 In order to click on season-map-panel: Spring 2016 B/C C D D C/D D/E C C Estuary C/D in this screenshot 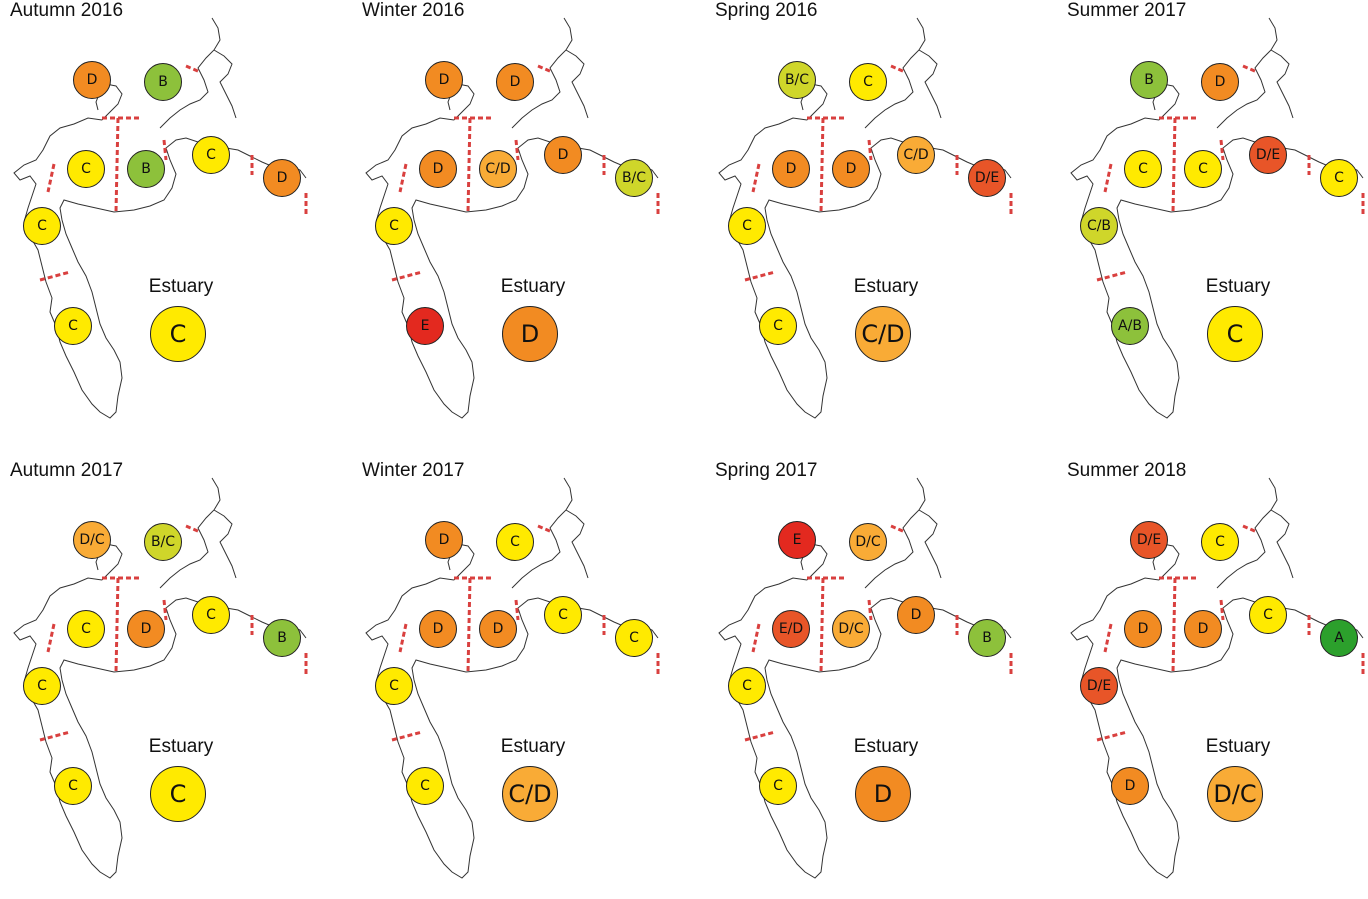, I will do `click(876, 219)`.